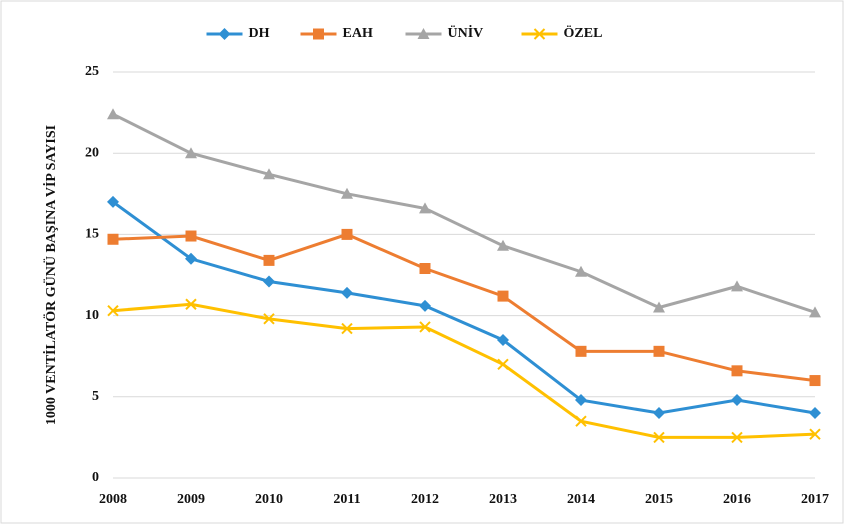  What do you see at coordinates (737, 499) in the screenshot?
I see `x-tick-label: 2016` at bounding box center [737, 499].